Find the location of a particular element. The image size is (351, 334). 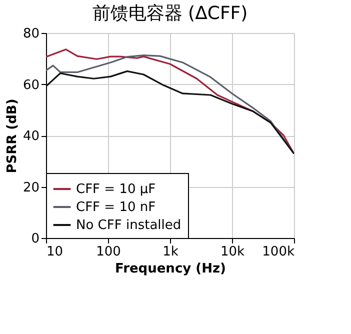

y-tick-label: 0 is located at coordinates (35, 239).